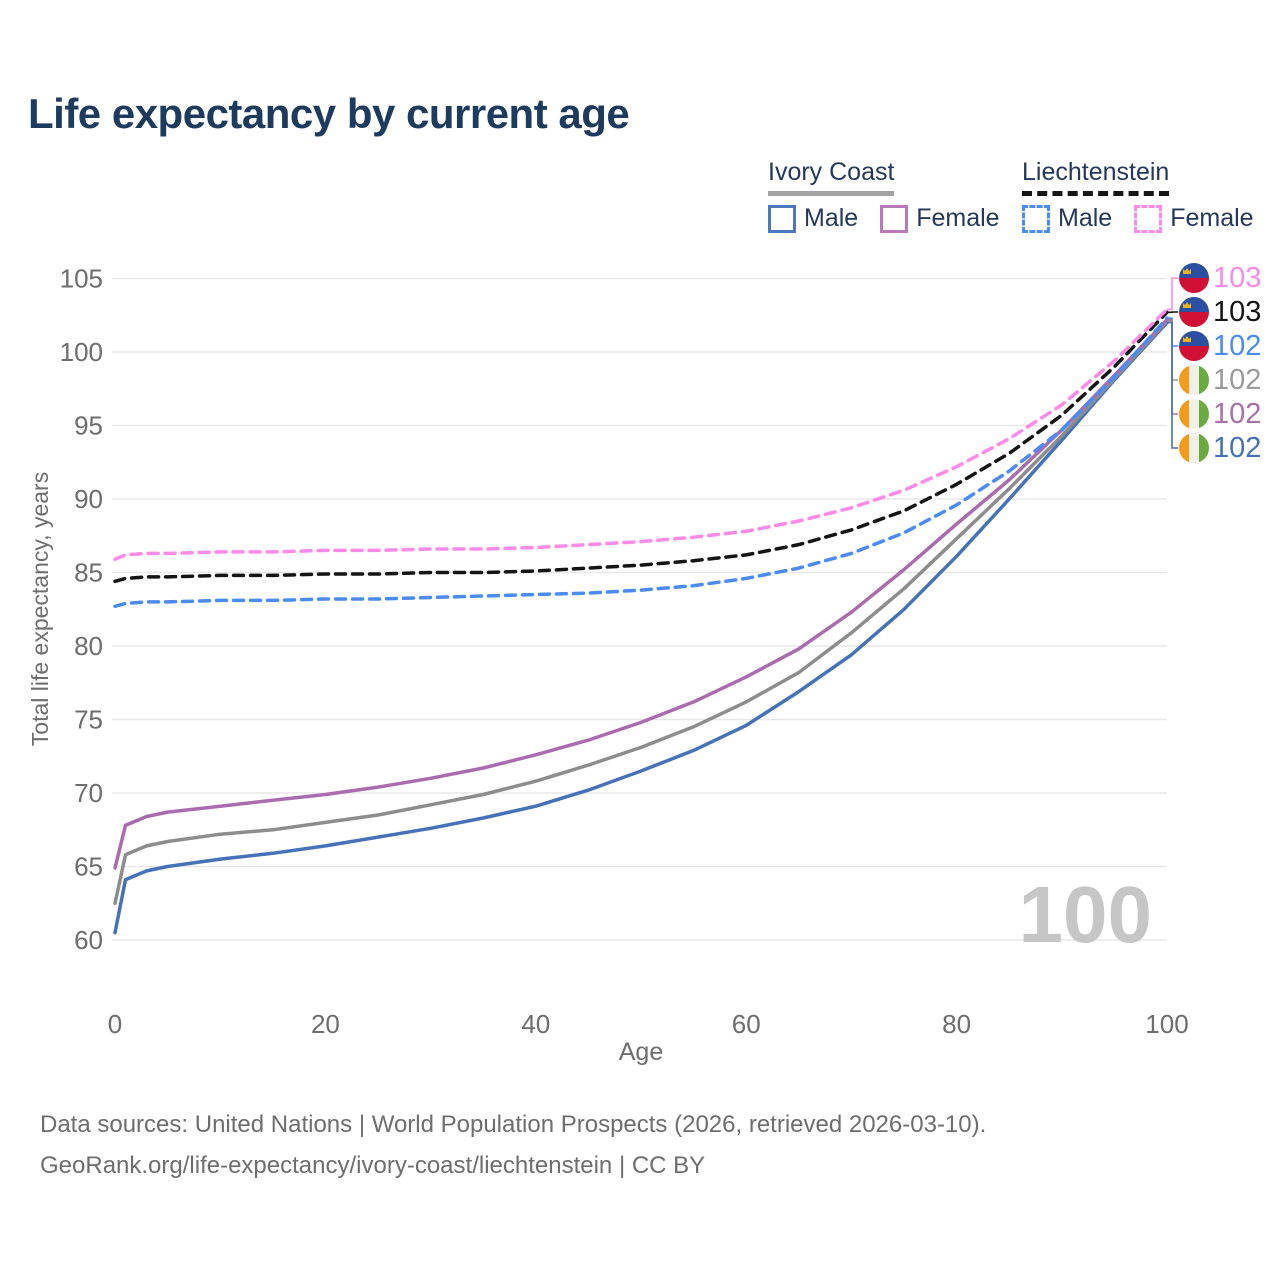 The width and height of the screenshot is (1280, 1280). Describe the element at coordinates (648, 1024) in the screenshot. I see `x-axis-tick-labels: 0 20 40 60 80 100` at that location.